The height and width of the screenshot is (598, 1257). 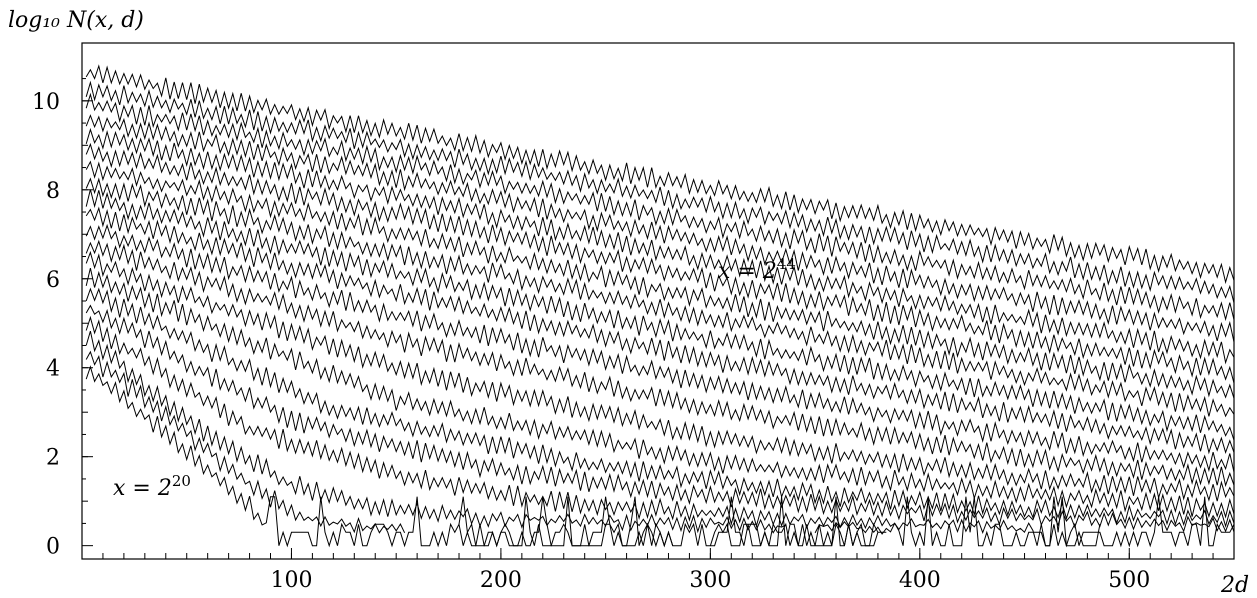 I want to click on annotation-x-2-20: x = 220, so click(x=152, y=486).